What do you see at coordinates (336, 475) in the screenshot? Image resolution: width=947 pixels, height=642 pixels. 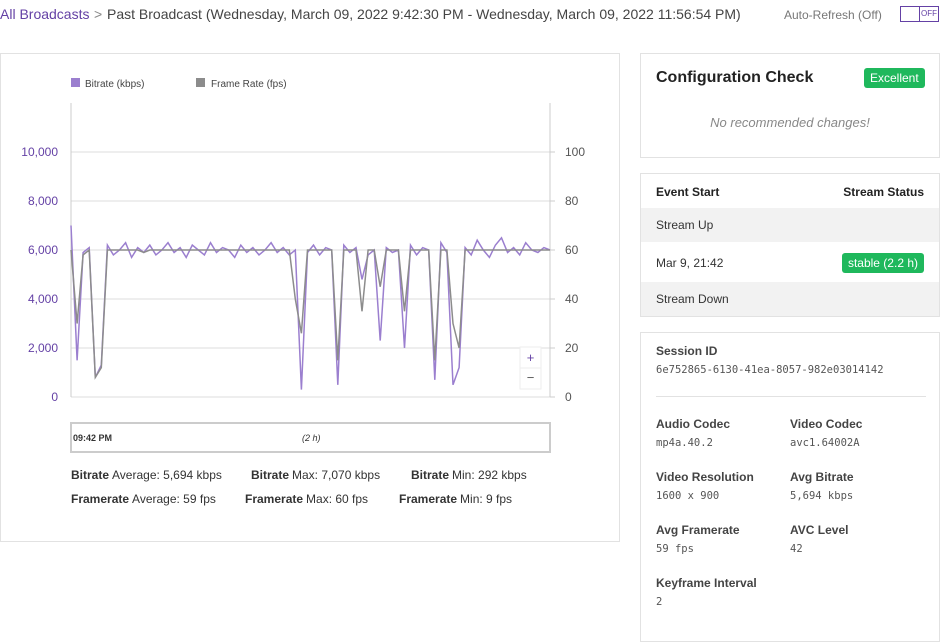 I see `stat-text: Max: 7,070 kbps` at bounding box center [336, 475].